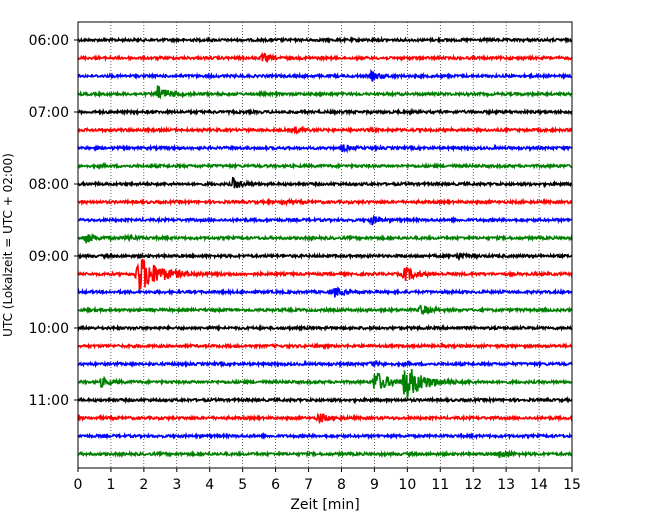 Image resolution: width=650 pixels, height=520 pixels. I want to click on x-tick-label: 10, so click(407, 485).